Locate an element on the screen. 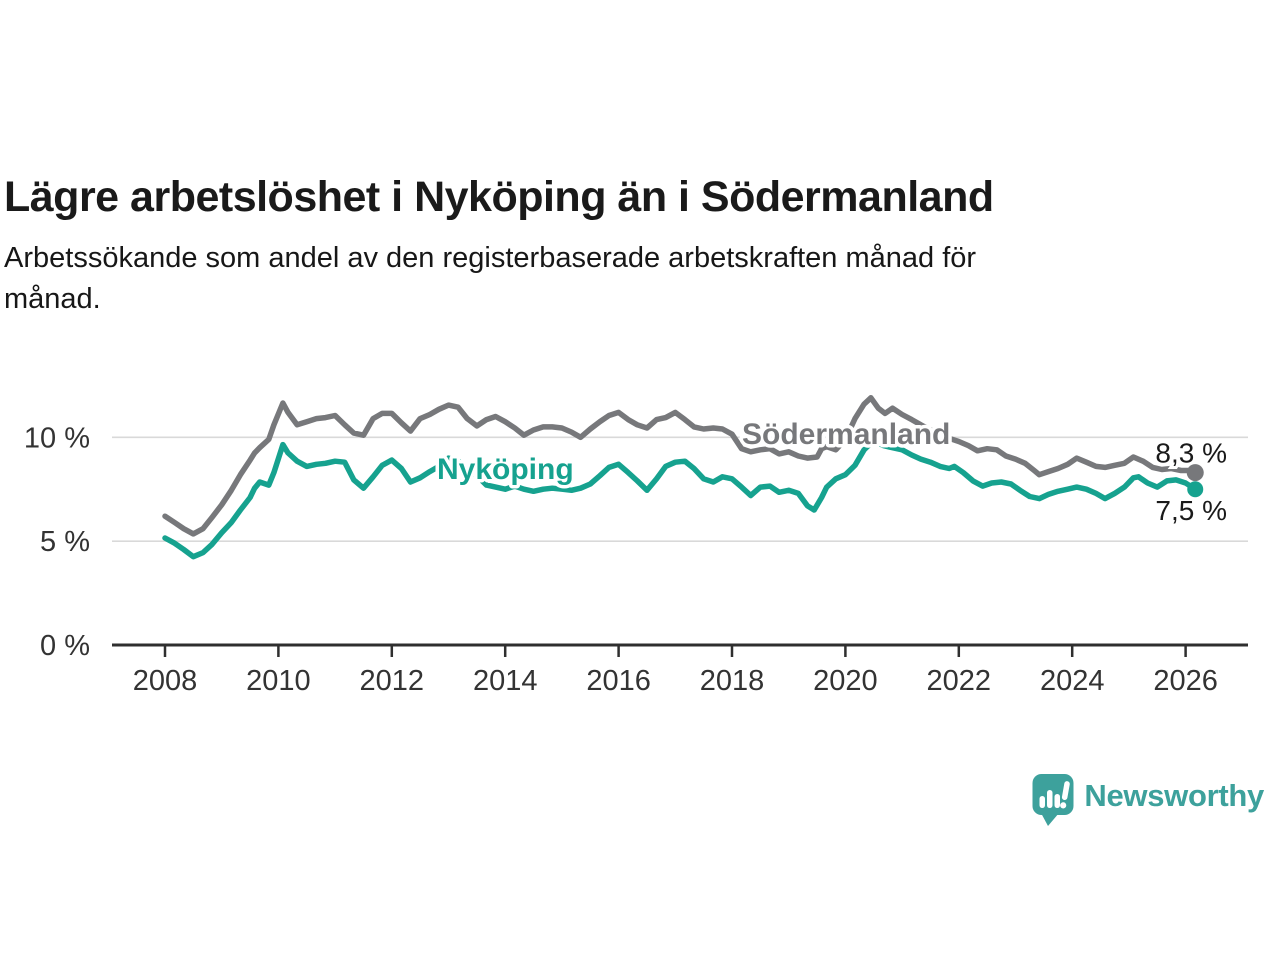 Image resolution: width=1280 pixels, height=960 pixels. x-axis-tick-label: 2014 is located at coordinates (505, 681).